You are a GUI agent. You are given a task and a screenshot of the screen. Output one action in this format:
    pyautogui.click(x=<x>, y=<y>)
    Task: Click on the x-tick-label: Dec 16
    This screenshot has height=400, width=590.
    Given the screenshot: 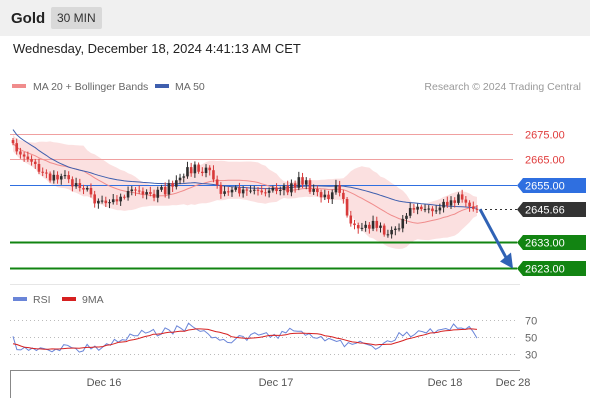 What is the action you would take?
    pyautogui.click(x=104, y=383)
    